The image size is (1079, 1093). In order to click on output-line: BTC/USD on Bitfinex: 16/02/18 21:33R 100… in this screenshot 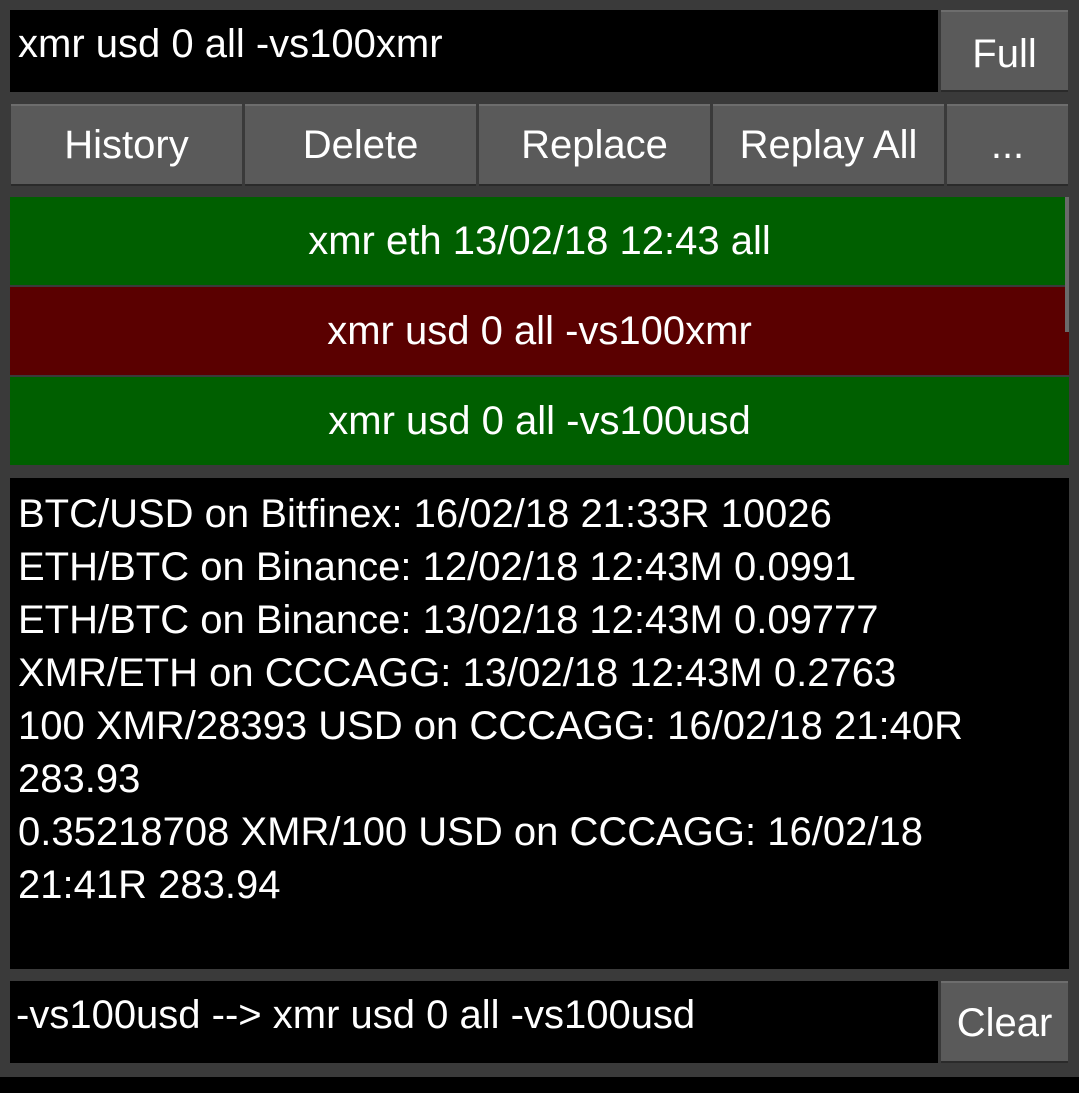, I will do `click(425, 514)`.